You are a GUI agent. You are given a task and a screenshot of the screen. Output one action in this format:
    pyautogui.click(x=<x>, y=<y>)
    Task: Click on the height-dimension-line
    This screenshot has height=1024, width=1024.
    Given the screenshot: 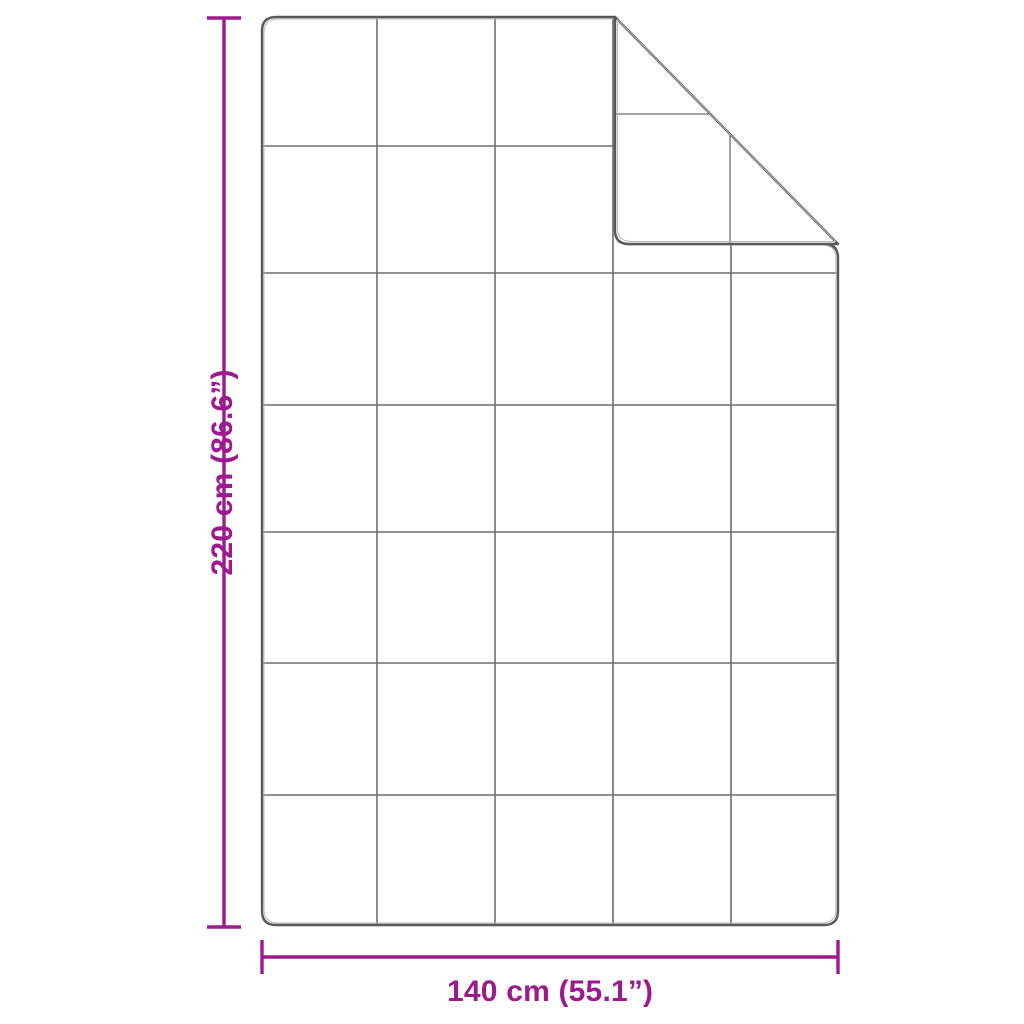 What is the action you would take?
    pyautogui.click(x=224, y=472)
    